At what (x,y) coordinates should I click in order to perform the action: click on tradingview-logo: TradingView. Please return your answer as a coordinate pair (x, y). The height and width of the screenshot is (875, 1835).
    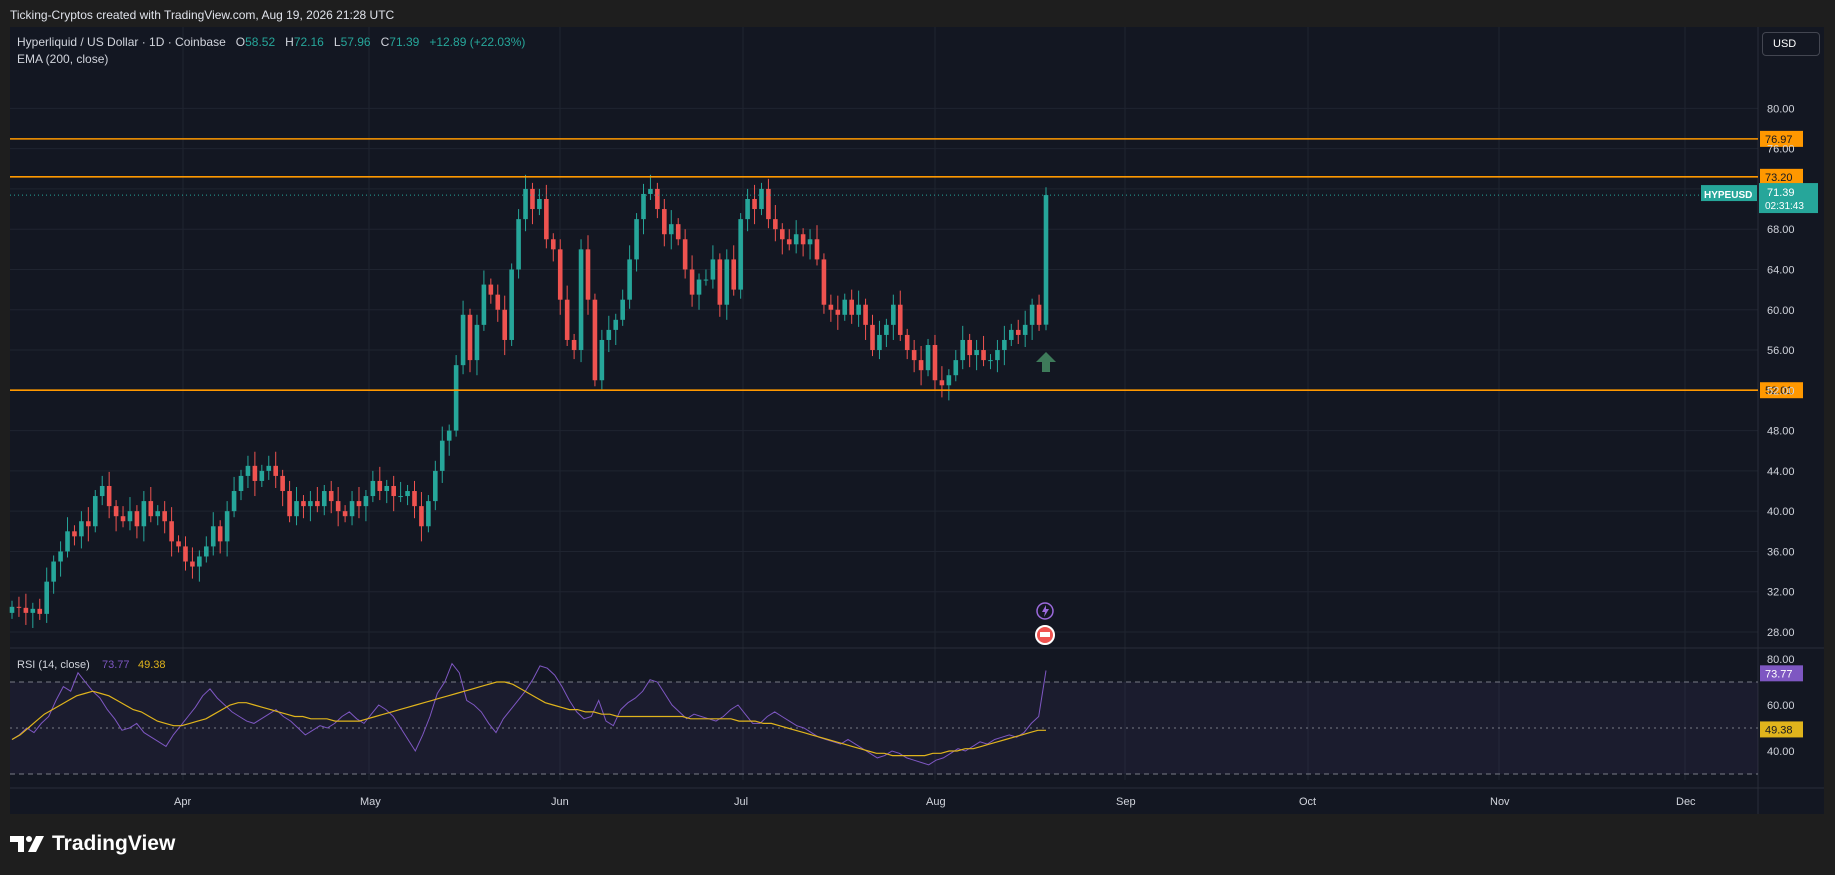
    Looking at the image, I should click on (92, 844).